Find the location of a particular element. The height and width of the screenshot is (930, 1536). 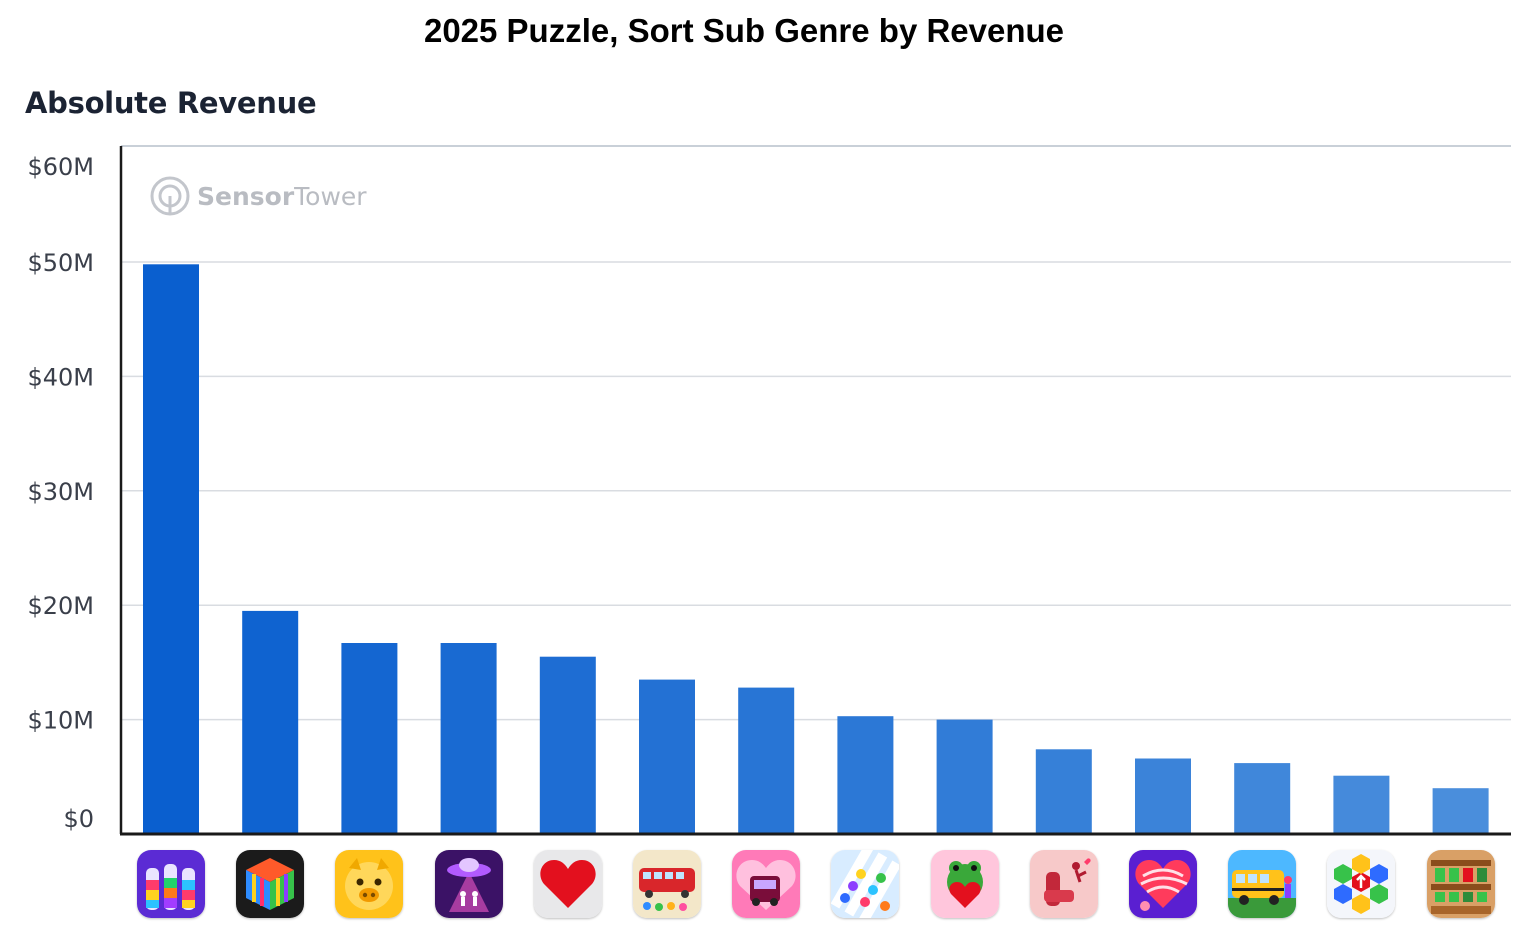

y-tick-label: $20M is located at coordinates (60, 606).